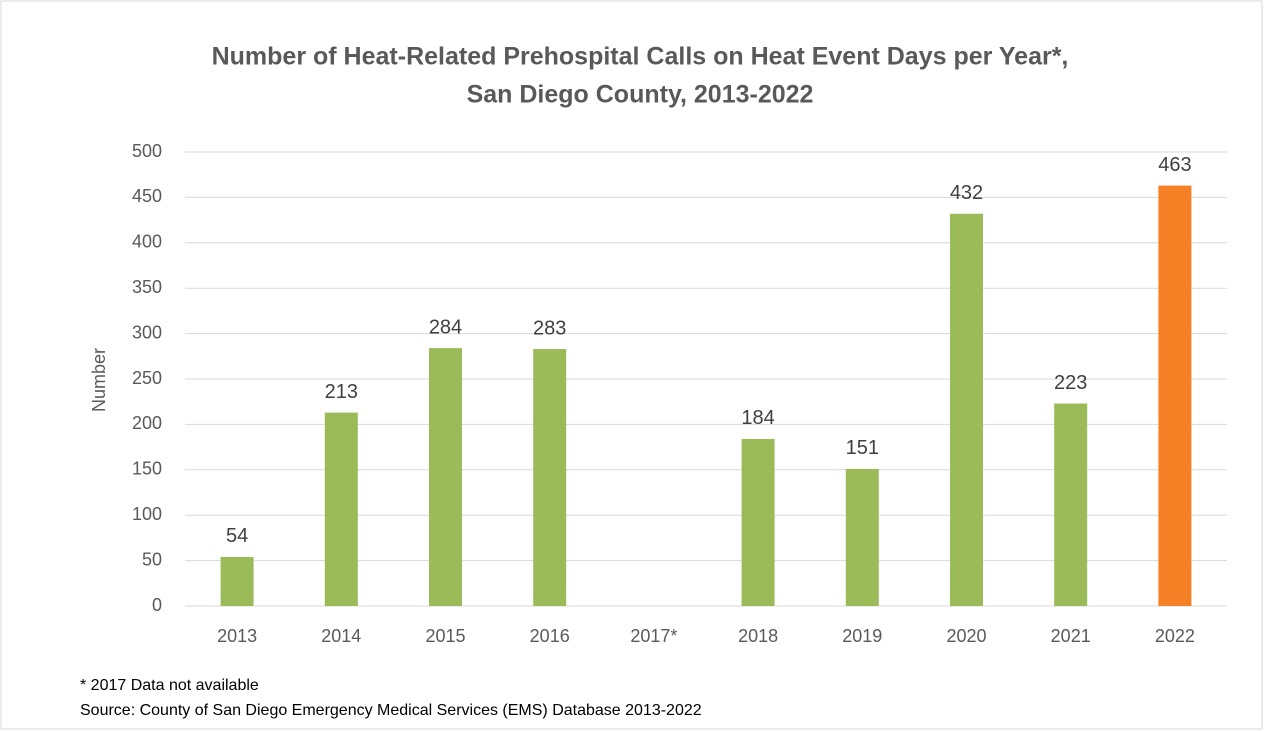 Image resolution: width=1264 pixels, height=731 pixels. I want to click on data-label: 223, so click(1070, 383).